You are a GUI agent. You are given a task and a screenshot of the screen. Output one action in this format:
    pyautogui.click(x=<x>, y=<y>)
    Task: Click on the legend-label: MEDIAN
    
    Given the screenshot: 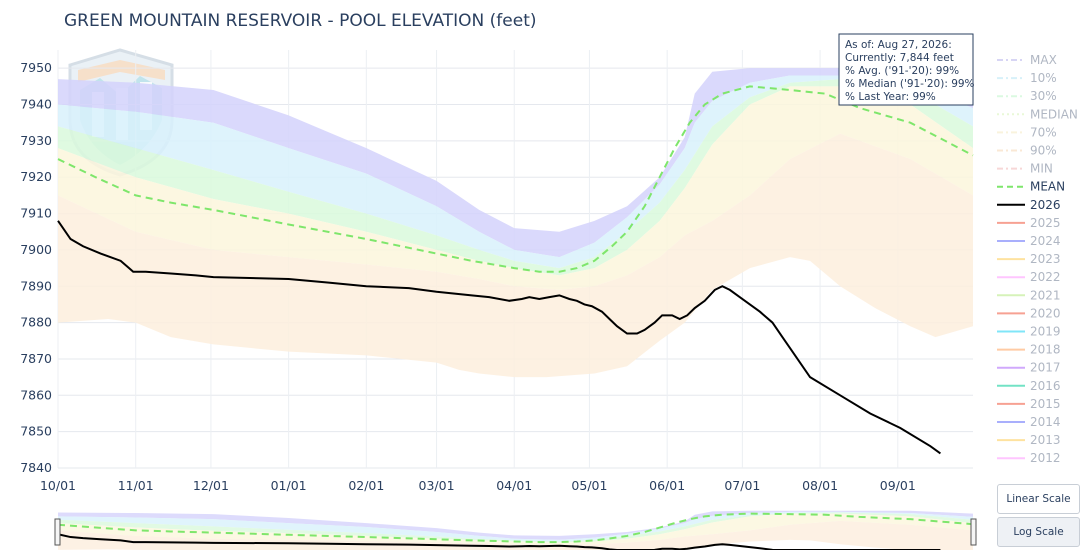 What is the action you would take?
    pyautogui.click(x=1054, y=114)
    